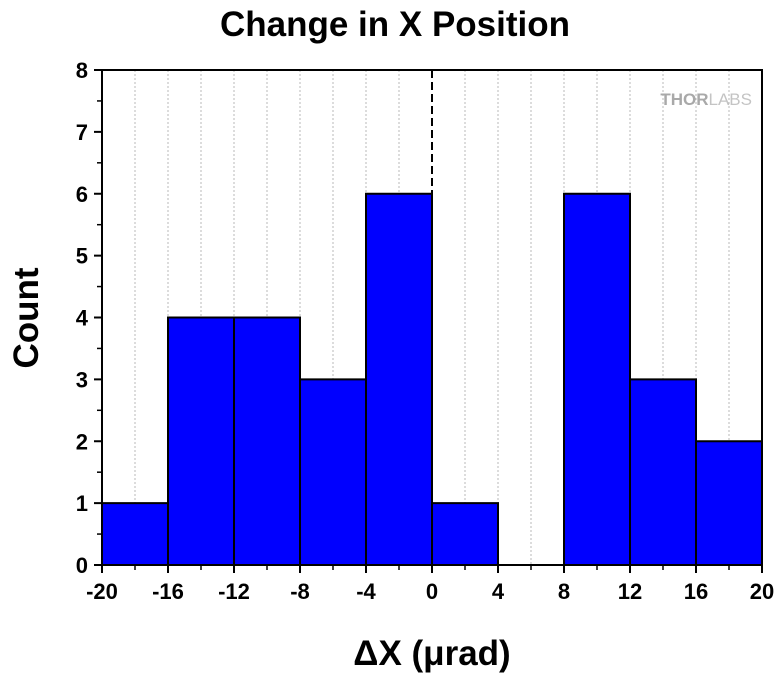 The width and height of the screenshot is (780, 674). What do you see at coordinates (82, 194) in the screenshot?
I see `y-tick-label: 6` at bounding box center [82, 194].